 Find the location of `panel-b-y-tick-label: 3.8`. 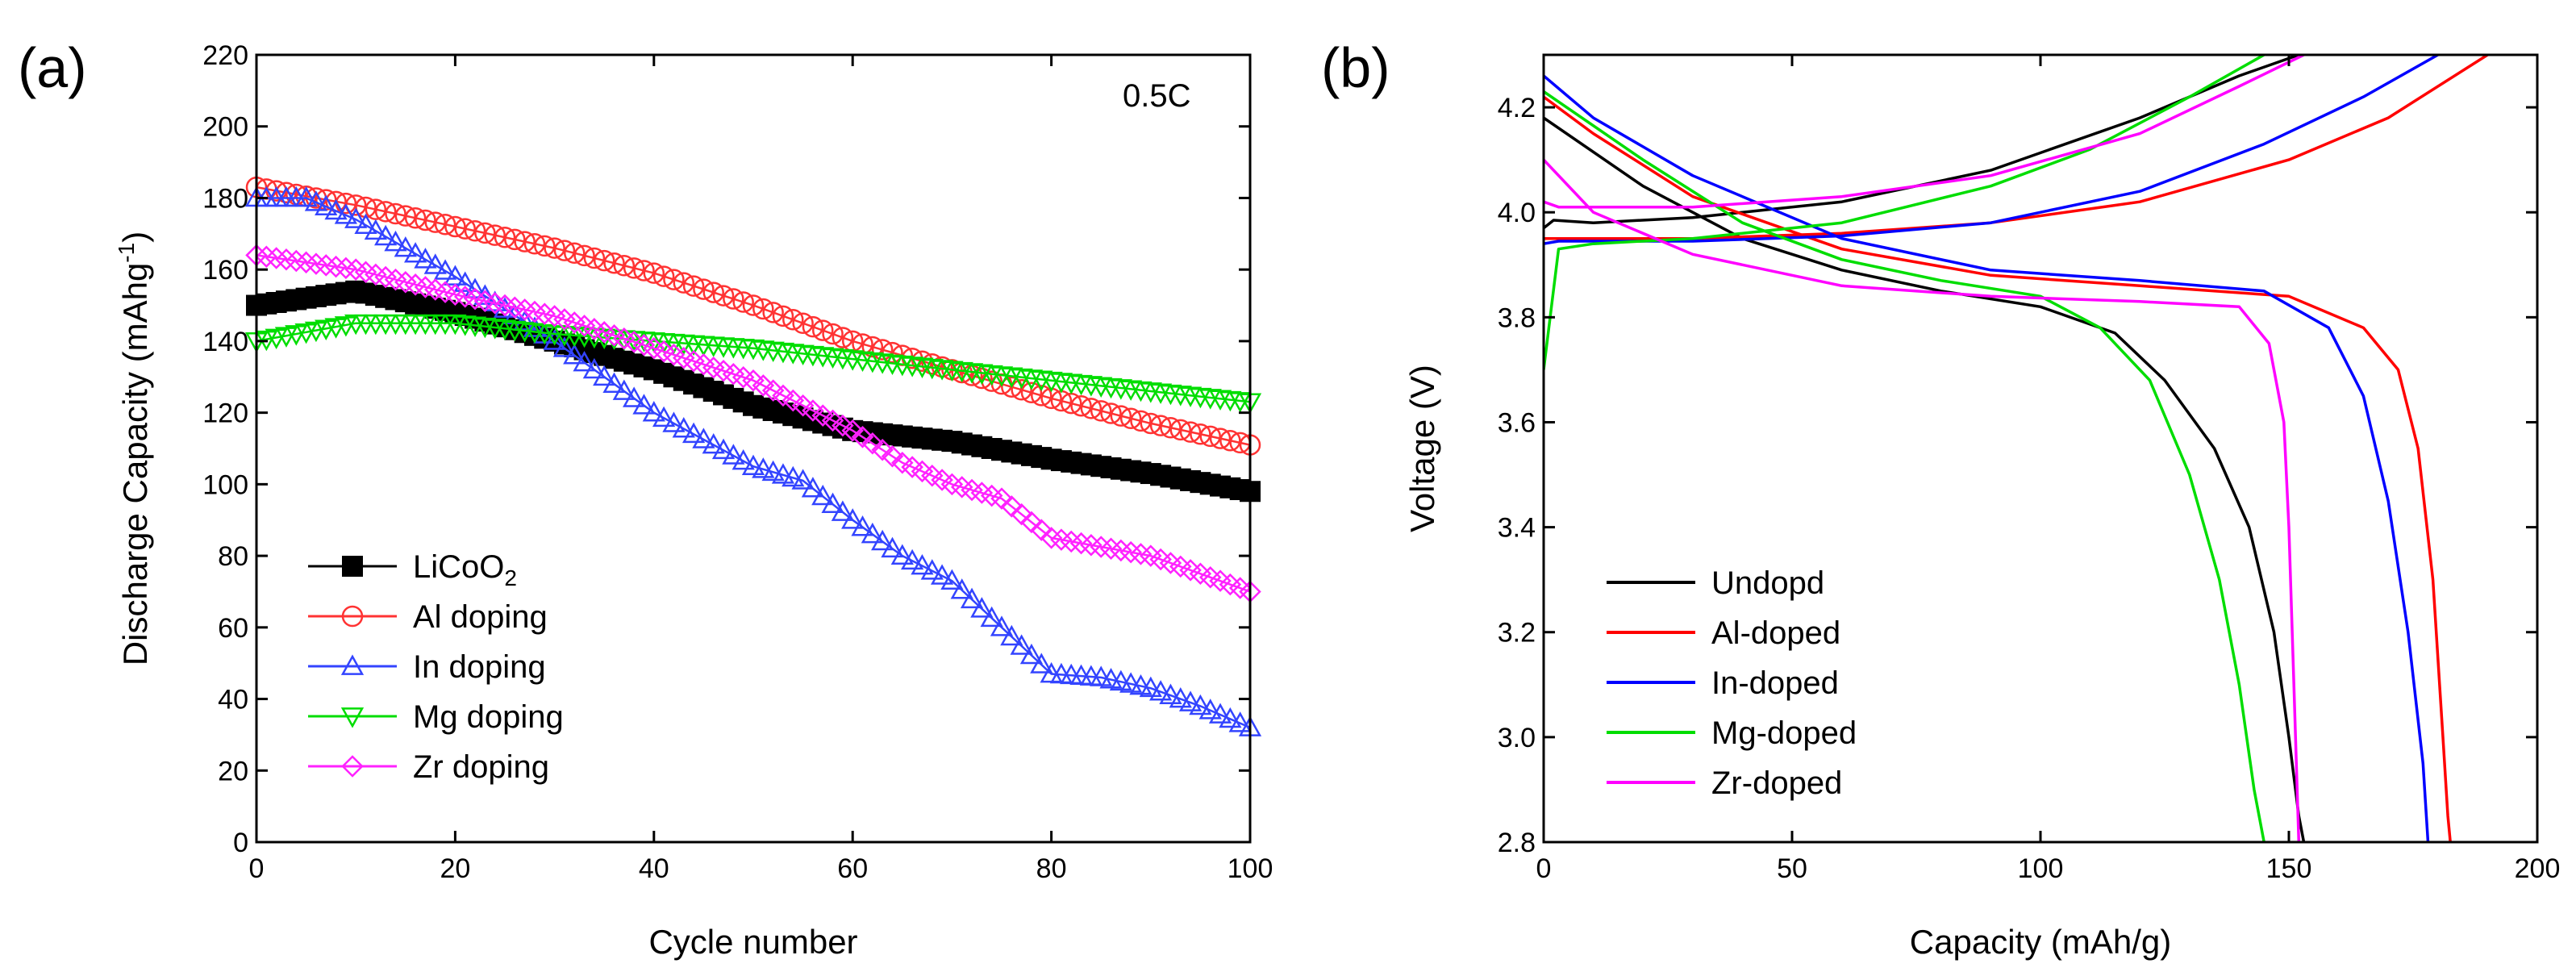

panel-b-y-tick-label: 3.8 is located at coordinates (1517, 317).